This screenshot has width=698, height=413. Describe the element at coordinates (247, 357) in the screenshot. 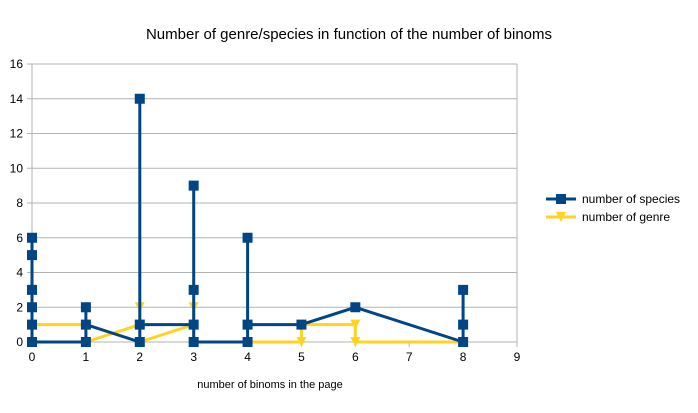

I see `x-tick-label: 4` at that location.